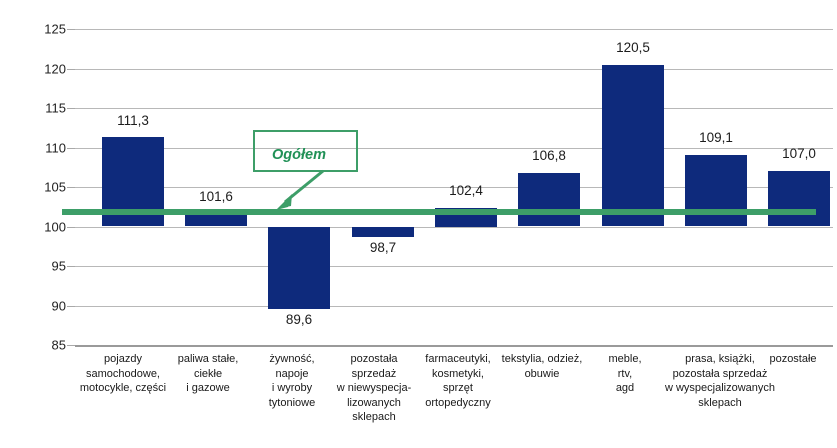 This screenshot has height=448, width=837. What do you see at coordinates (299, 155) in the screenshot?
I see `ogolem-annotation-label: Ogółem` at bounding box center [299, 155].